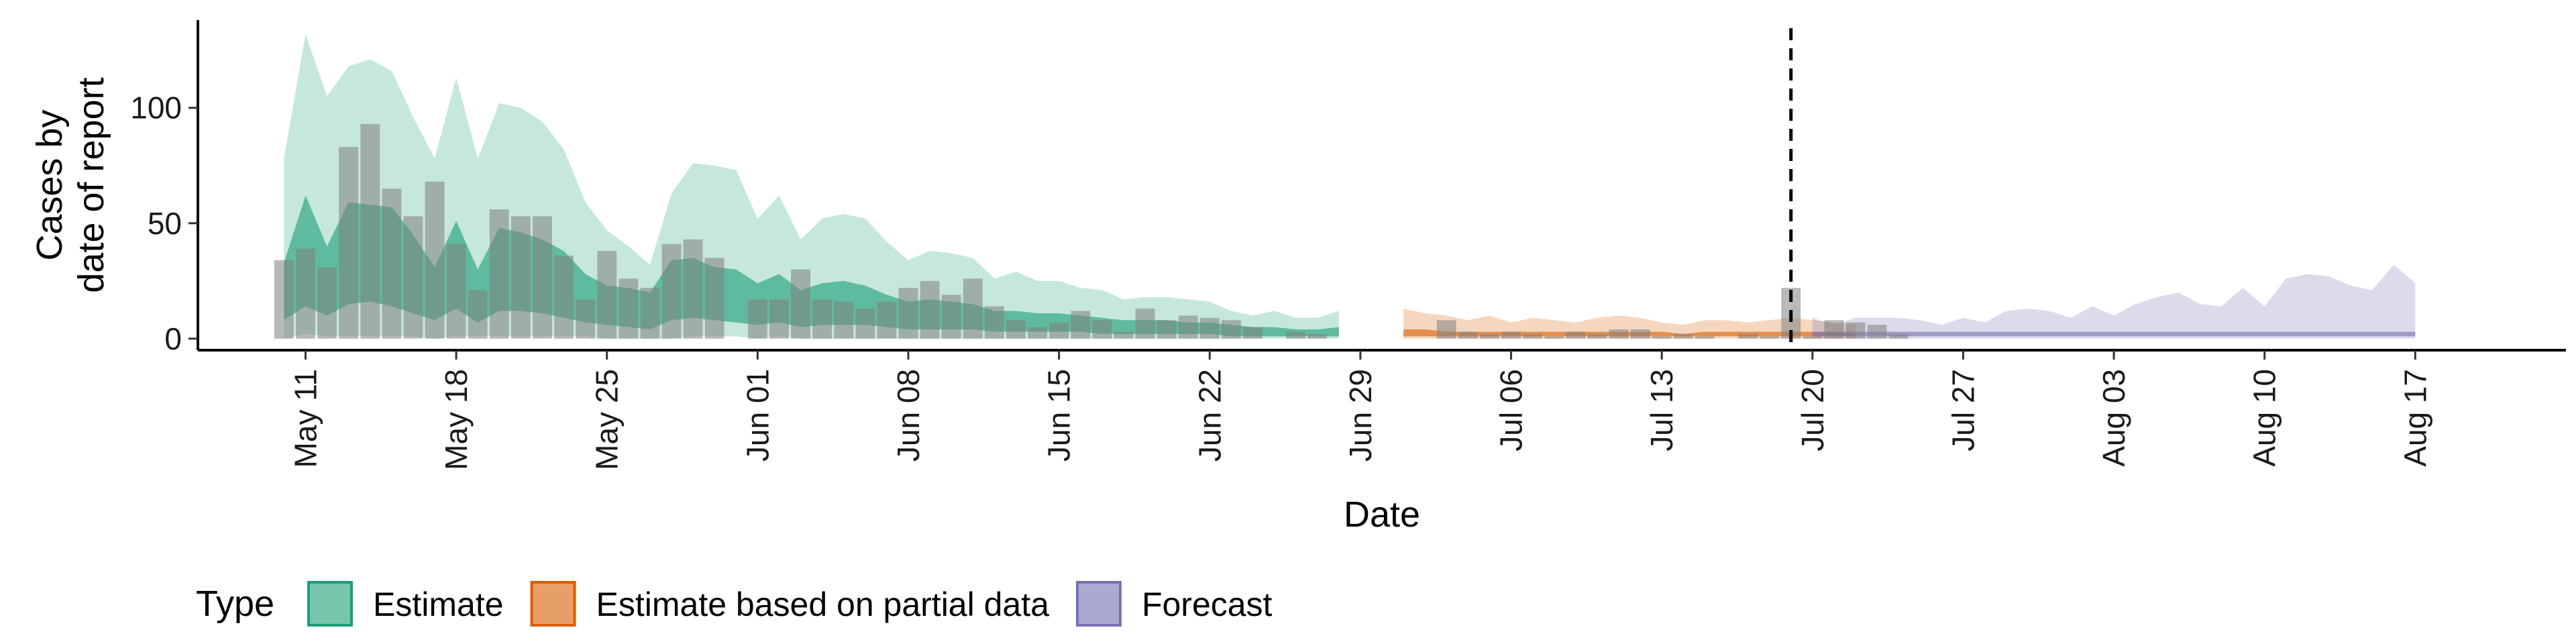 This screenshot has height=644, width=2576. Describe the element at coordinates (1812, 410) in the screenshot. I see `x-tick-label: Jul 20` at that location.